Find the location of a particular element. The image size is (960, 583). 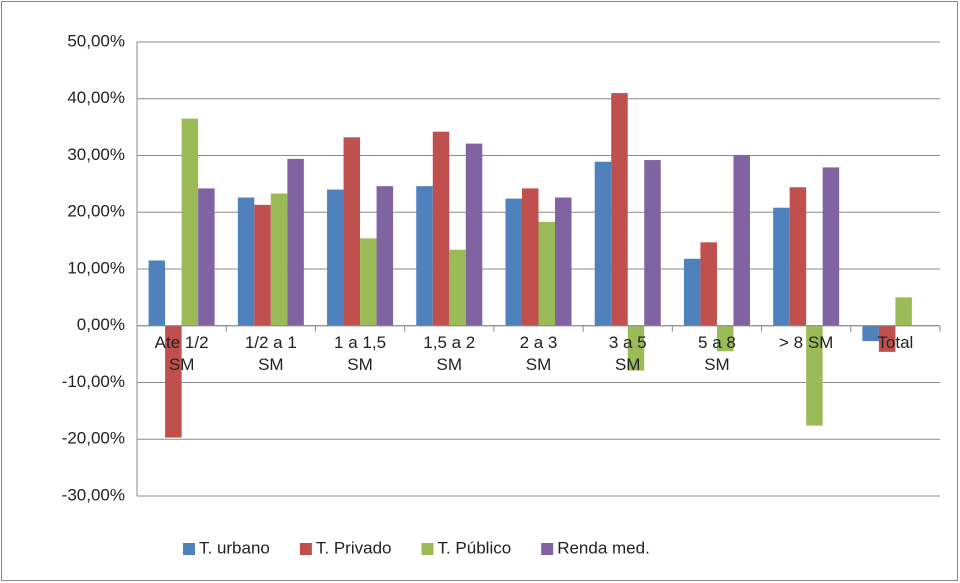

y-tick-label: -10,00% is located at coordinates (93, 381).